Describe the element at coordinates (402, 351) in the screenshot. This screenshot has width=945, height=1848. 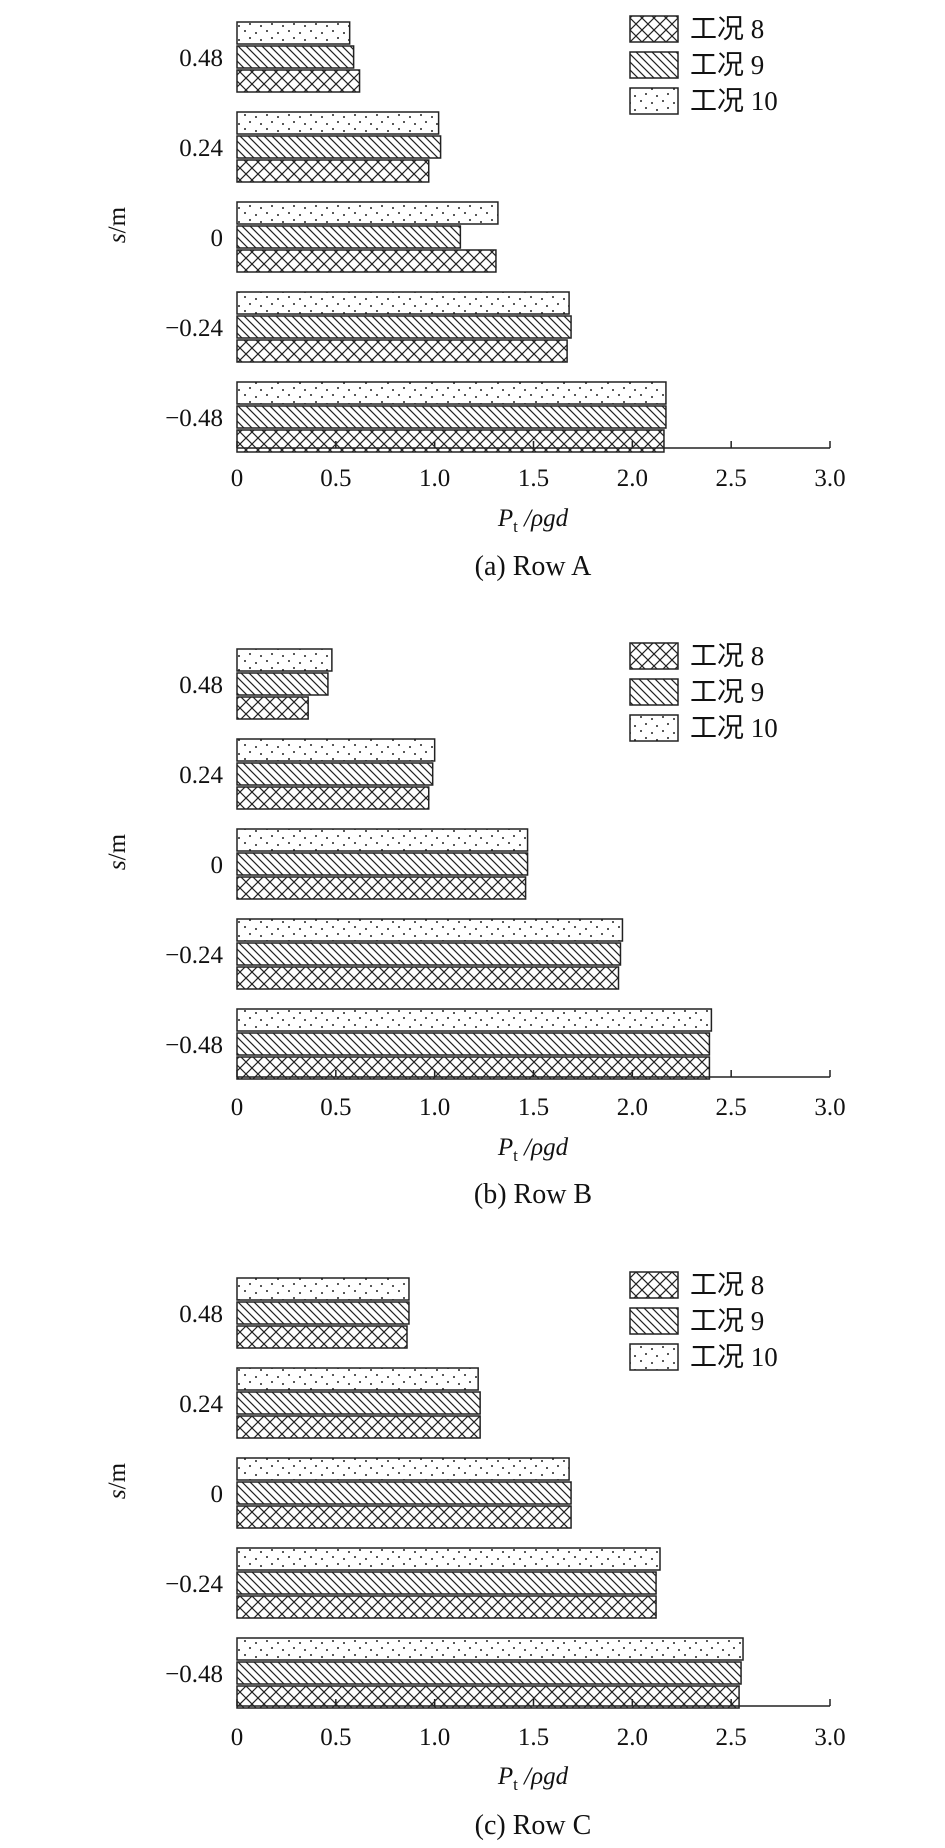
I see `bar-1-cat4-series1` at that location.